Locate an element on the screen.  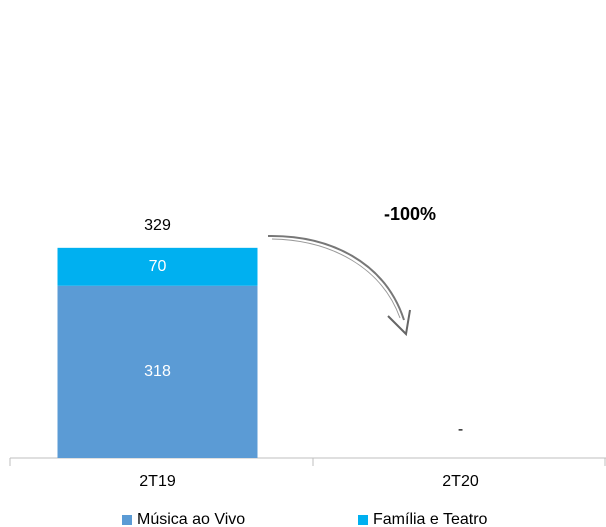
annotation: -100% is located at coordinates (410, 214).